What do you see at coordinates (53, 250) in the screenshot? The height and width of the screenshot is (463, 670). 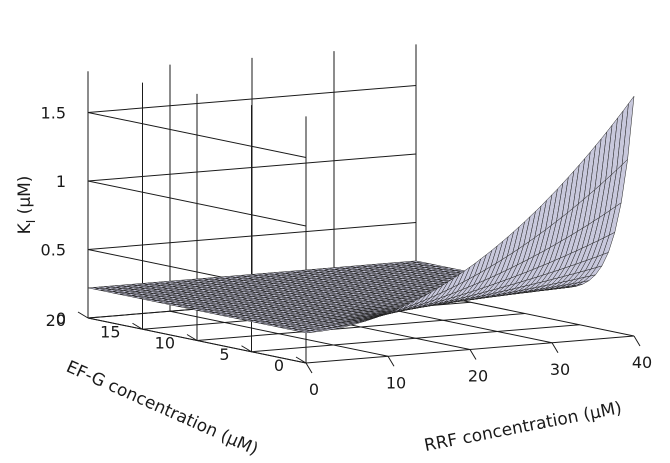 I see `z-tick-label: 0.5` at bounding box center [53, 250].